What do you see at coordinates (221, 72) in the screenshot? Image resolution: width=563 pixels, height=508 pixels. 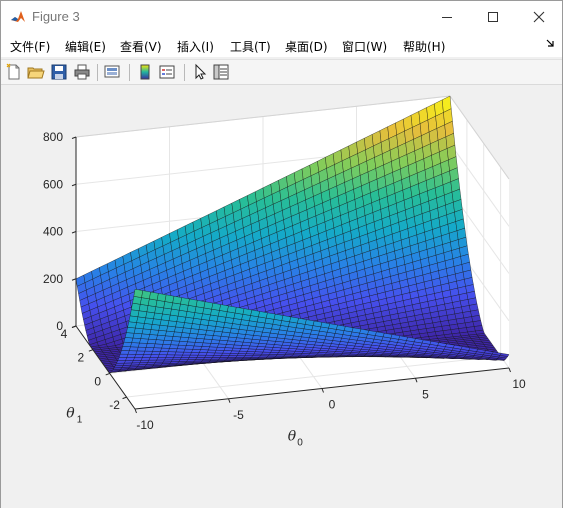 I see `property-inspector-icon` at bounding box center [221, 72].